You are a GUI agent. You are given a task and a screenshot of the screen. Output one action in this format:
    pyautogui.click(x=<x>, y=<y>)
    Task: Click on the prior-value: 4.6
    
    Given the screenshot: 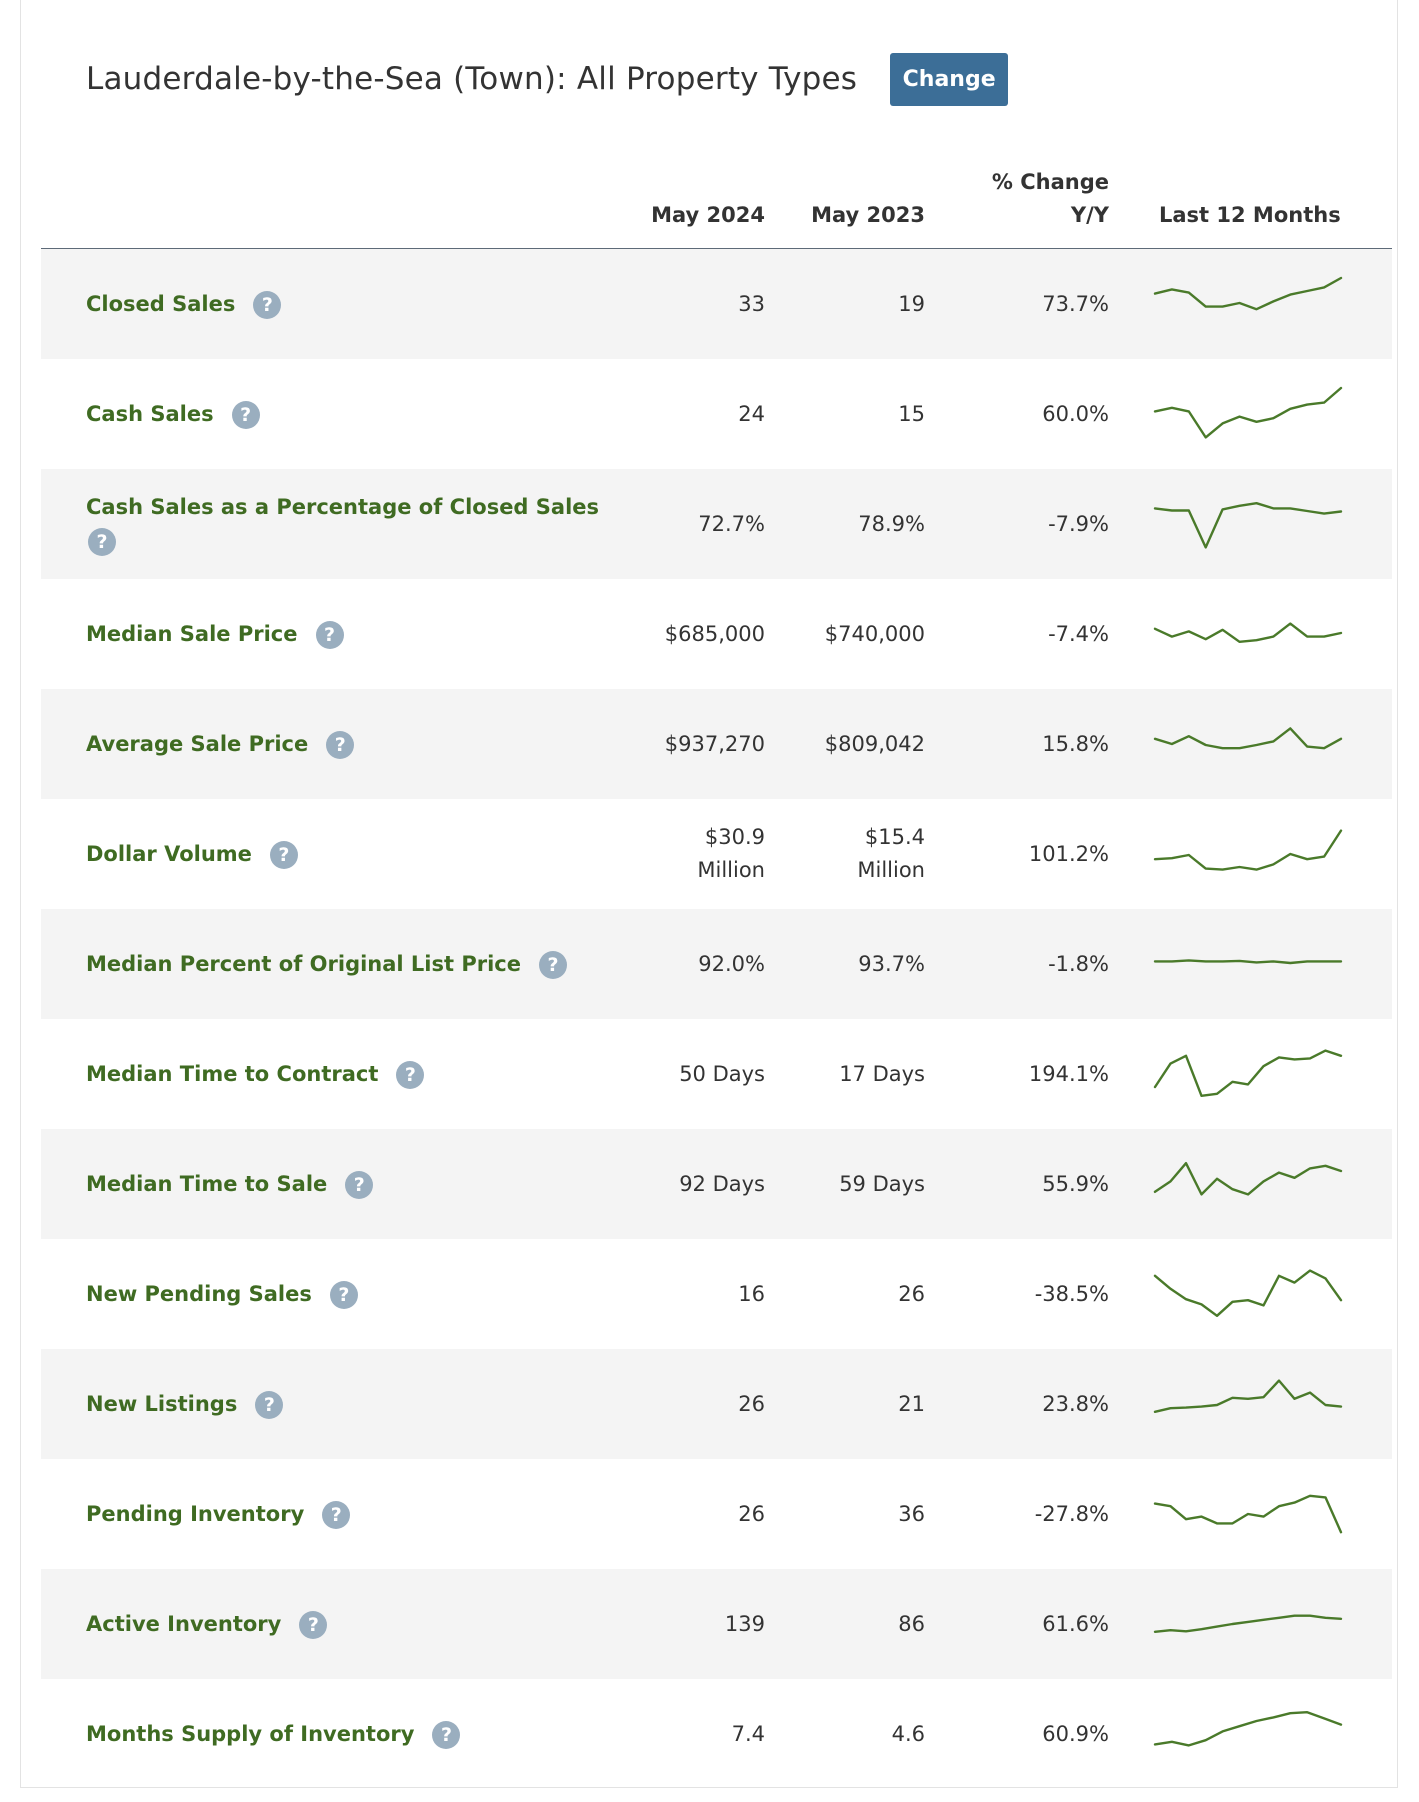 What is the action you would take?
    pyautogui.click(x=865, y=1734)
    